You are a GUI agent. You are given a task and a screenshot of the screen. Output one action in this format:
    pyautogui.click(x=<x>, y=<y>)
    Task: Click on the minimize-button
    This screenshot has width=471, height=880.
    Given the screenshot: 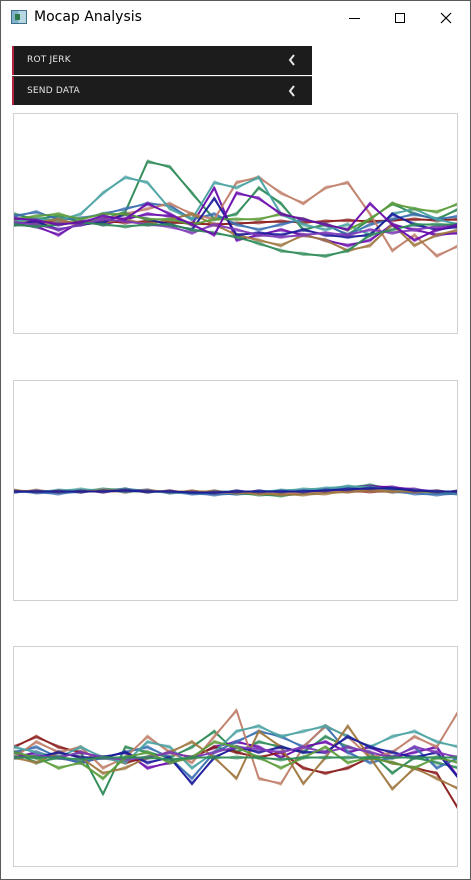 What is the action you would take?
    pyautogui.click(x=354, y=18)
    